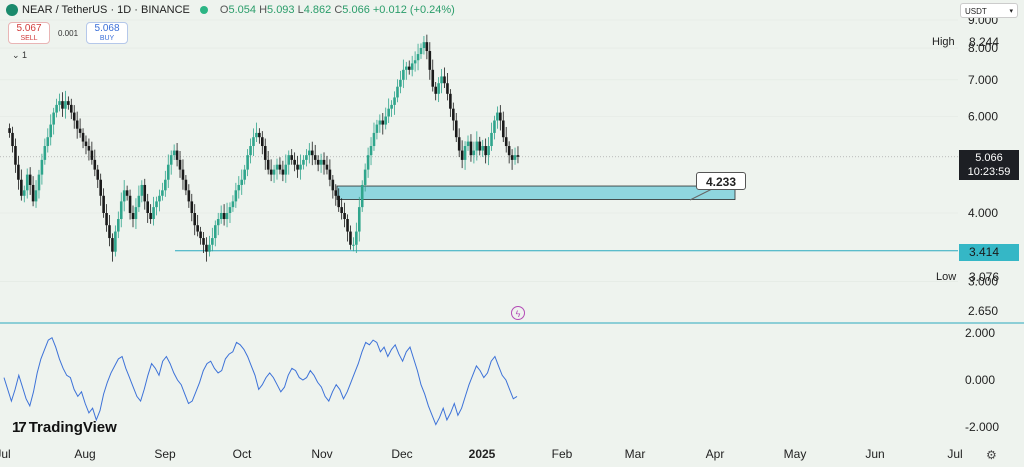  What do you see at coordinates (203, 10) in the screenshot?
I see `market-status-icon` at bounding box center [203, 10].